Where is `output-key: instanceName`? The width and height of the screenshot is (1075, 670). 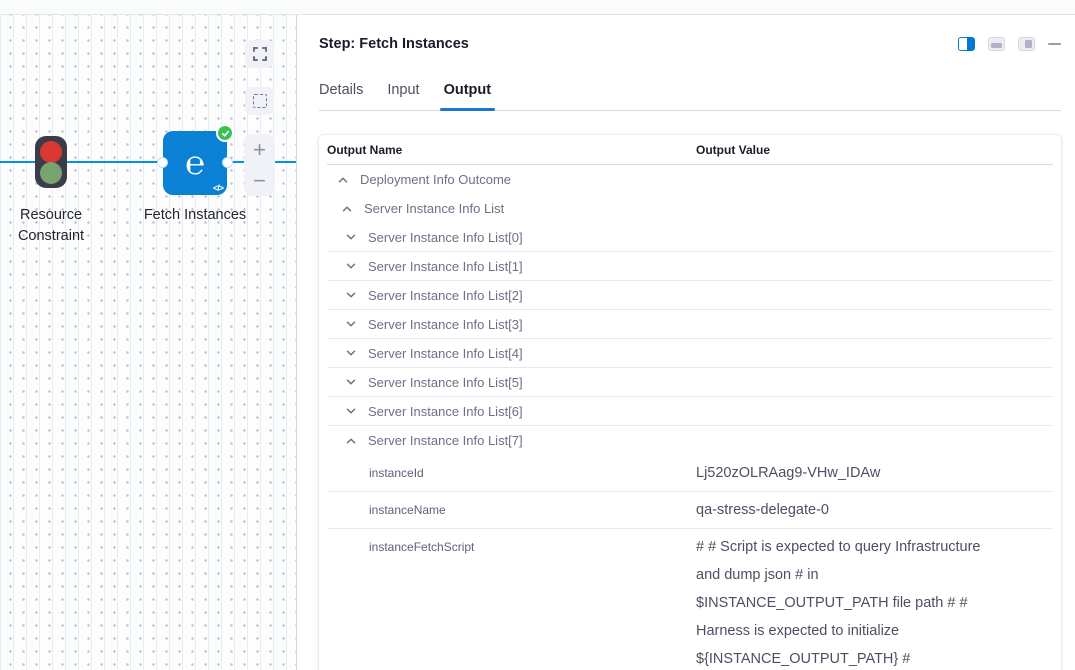
output-key: instanceName is located at coordinates (407, 510).